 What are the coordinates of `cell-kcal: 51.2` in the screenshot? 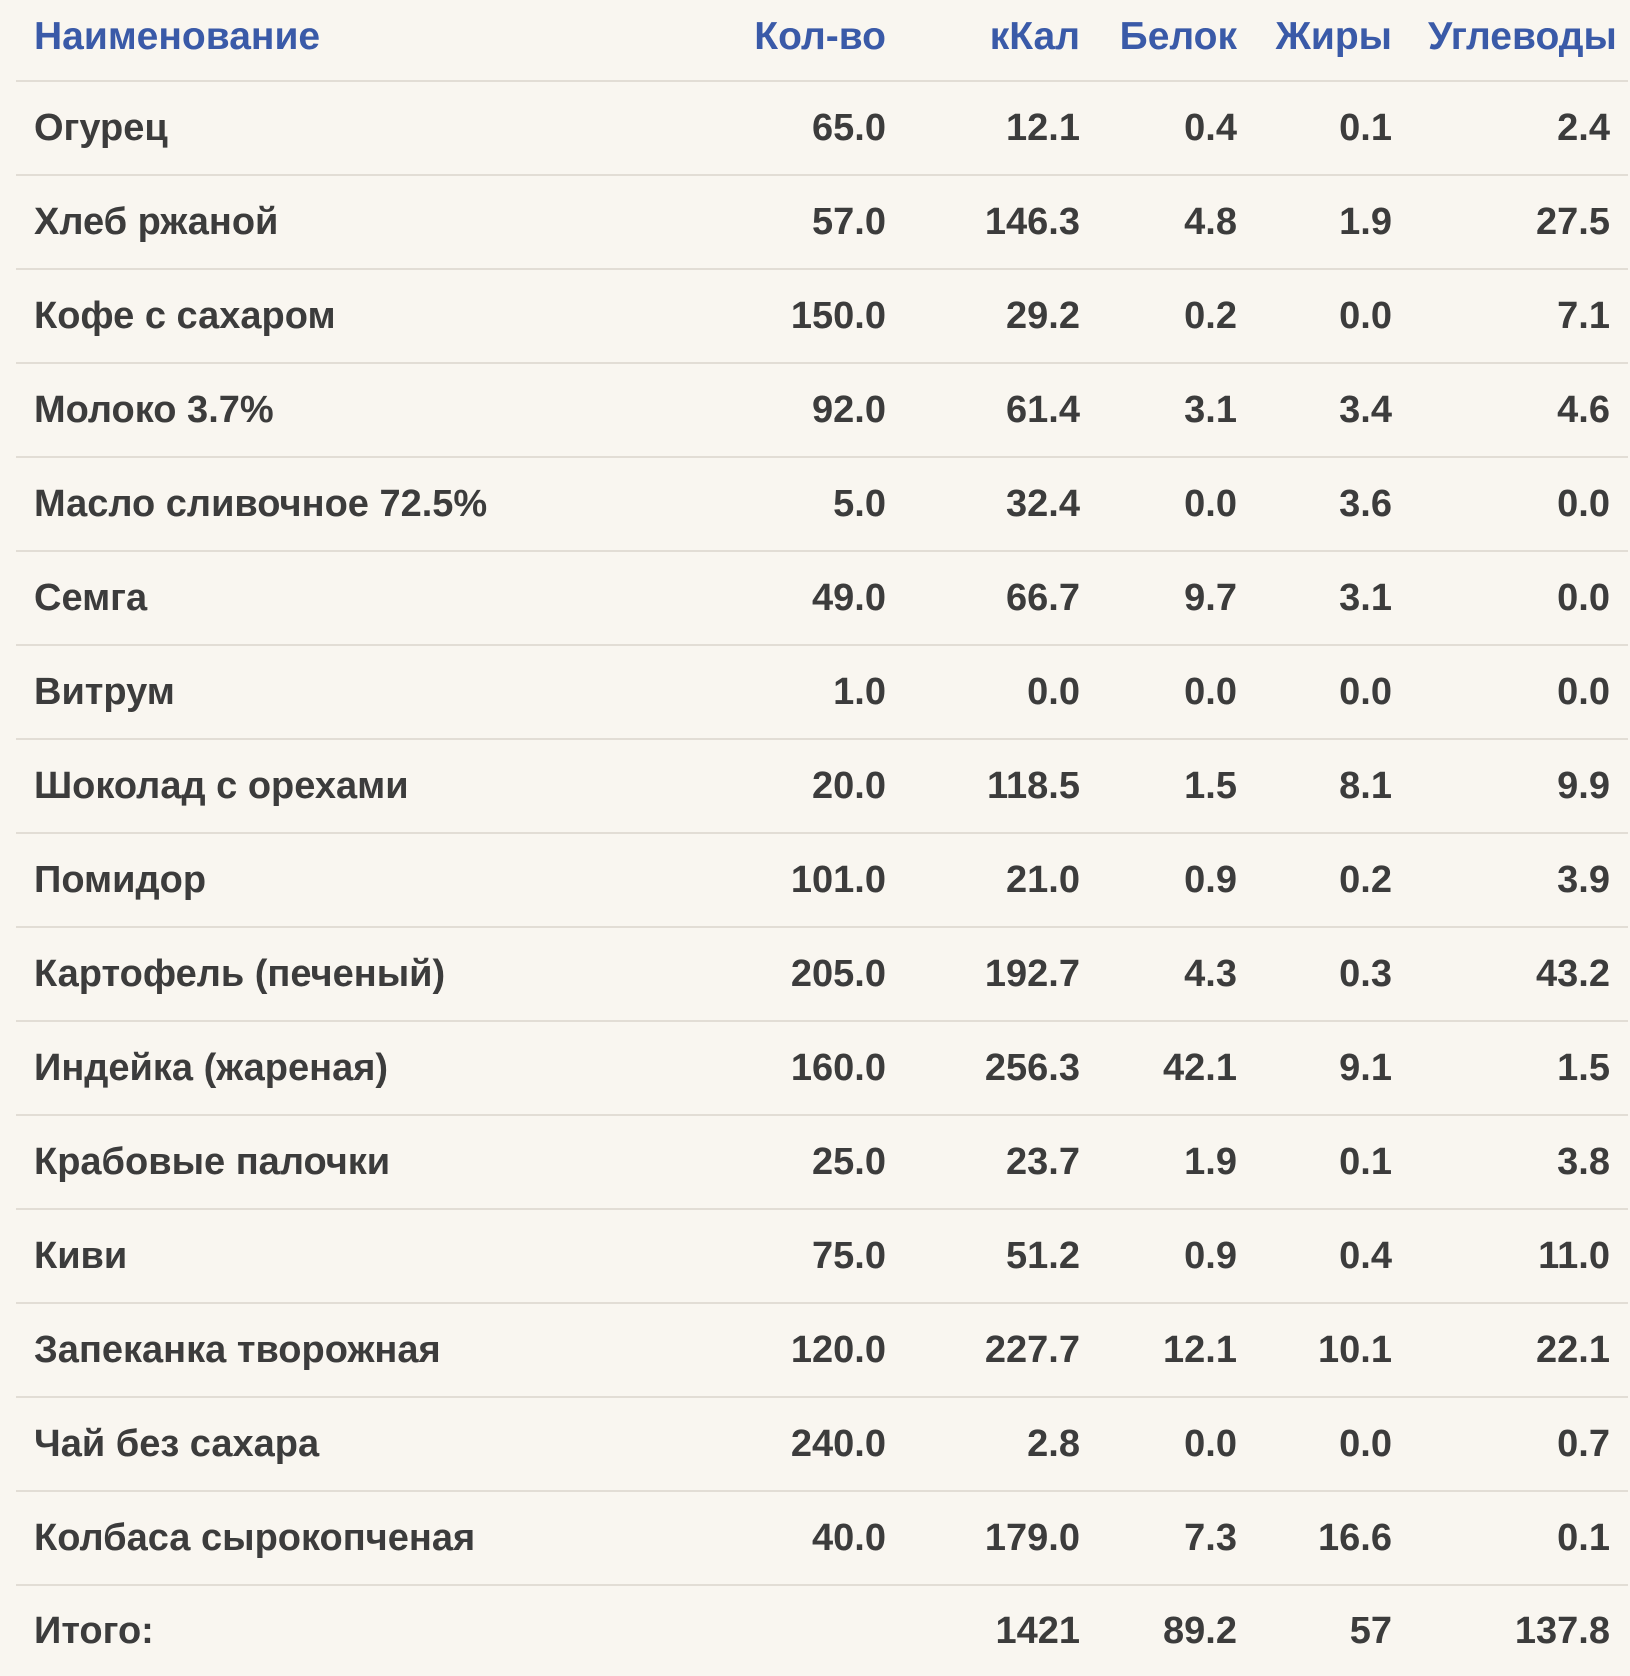 It's located at (1001, 1256).